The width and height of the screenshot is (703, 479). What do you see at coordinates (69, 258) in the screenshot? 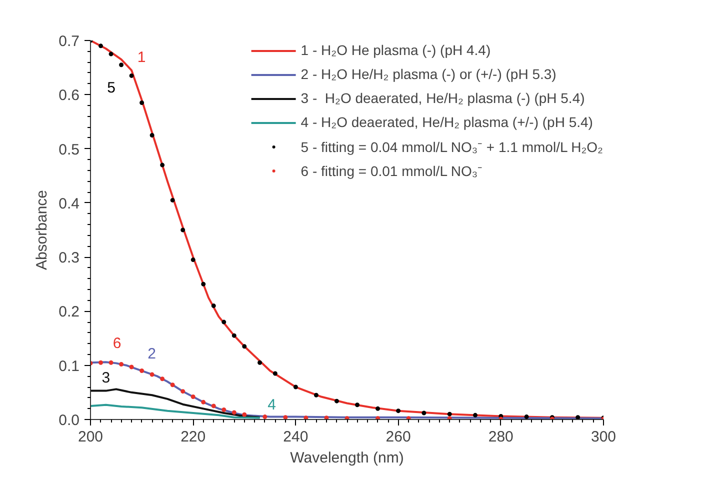
I see `y-tick-label: 0.3` at bounding box center [69, 258].